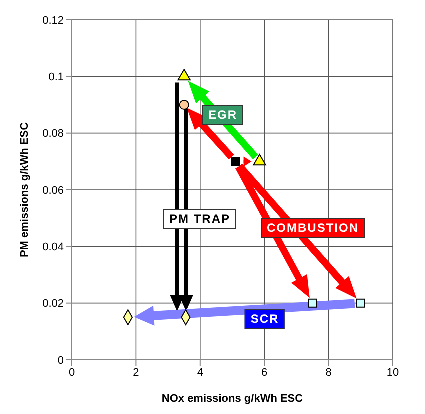 Image resolution: width=425 pixels, height=414 pixels. I want to click on x-tick-label: 6, so click(265, 372).